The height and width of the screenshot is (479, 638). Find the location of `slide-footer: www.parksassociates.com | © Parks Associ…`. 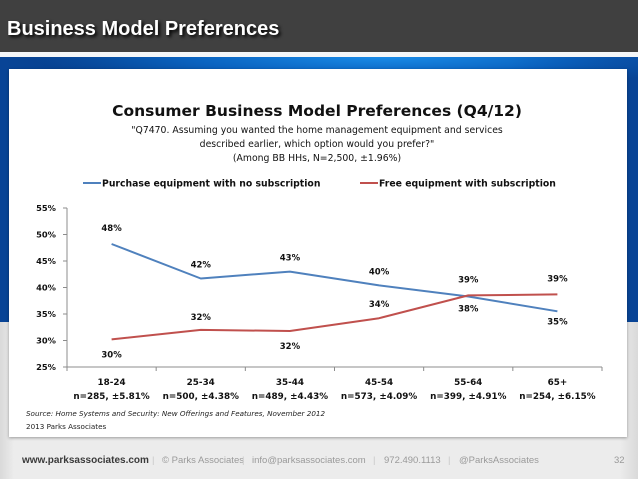

slide-footer: www.parksassociates.com | © Parks Associ… is located at coordinates (319, 461).